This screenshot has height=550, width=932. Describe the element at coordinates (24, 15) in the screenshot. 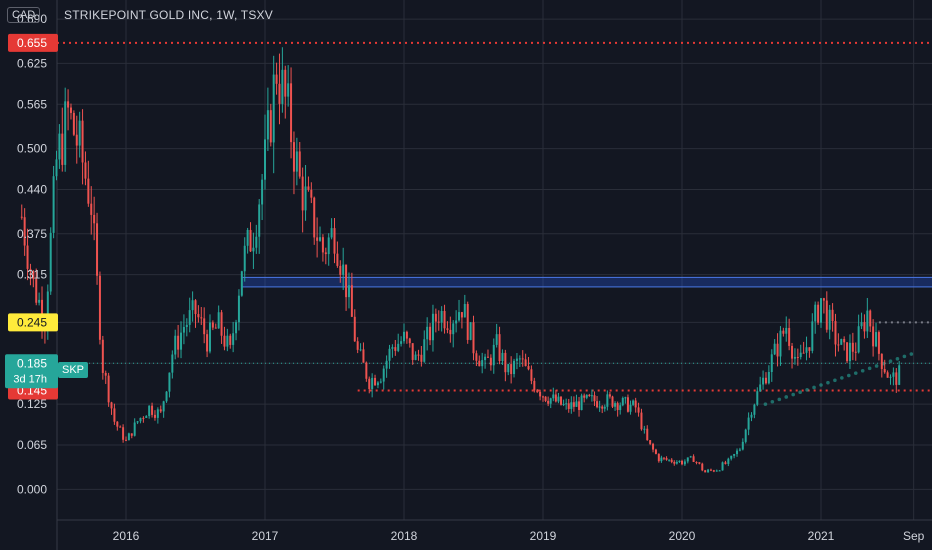

I see `currency-badge: CAD` at that location.